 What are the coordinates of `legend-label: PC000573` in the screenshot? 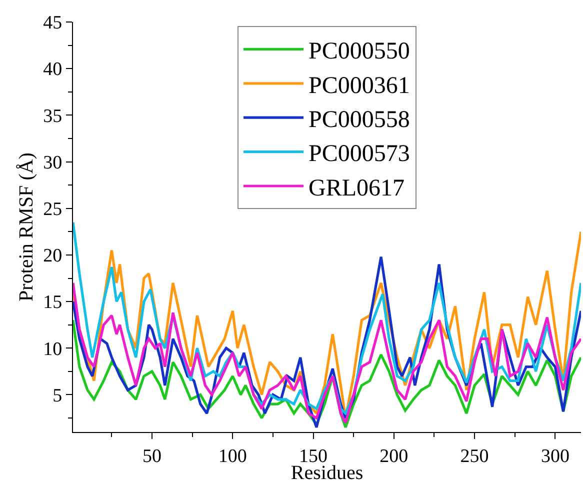 It's located at (359, 154).